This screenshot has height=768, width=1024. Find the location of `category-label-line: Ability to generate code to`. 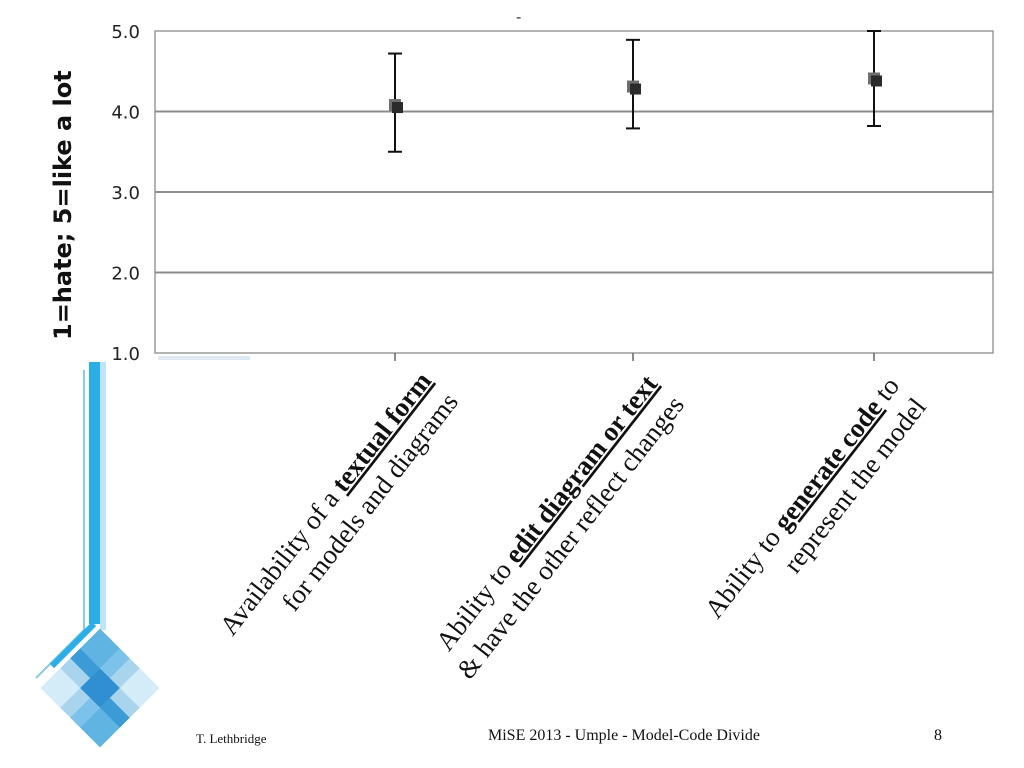

category-label-line: Ability to generate code to is located at coordinates (802, 497).